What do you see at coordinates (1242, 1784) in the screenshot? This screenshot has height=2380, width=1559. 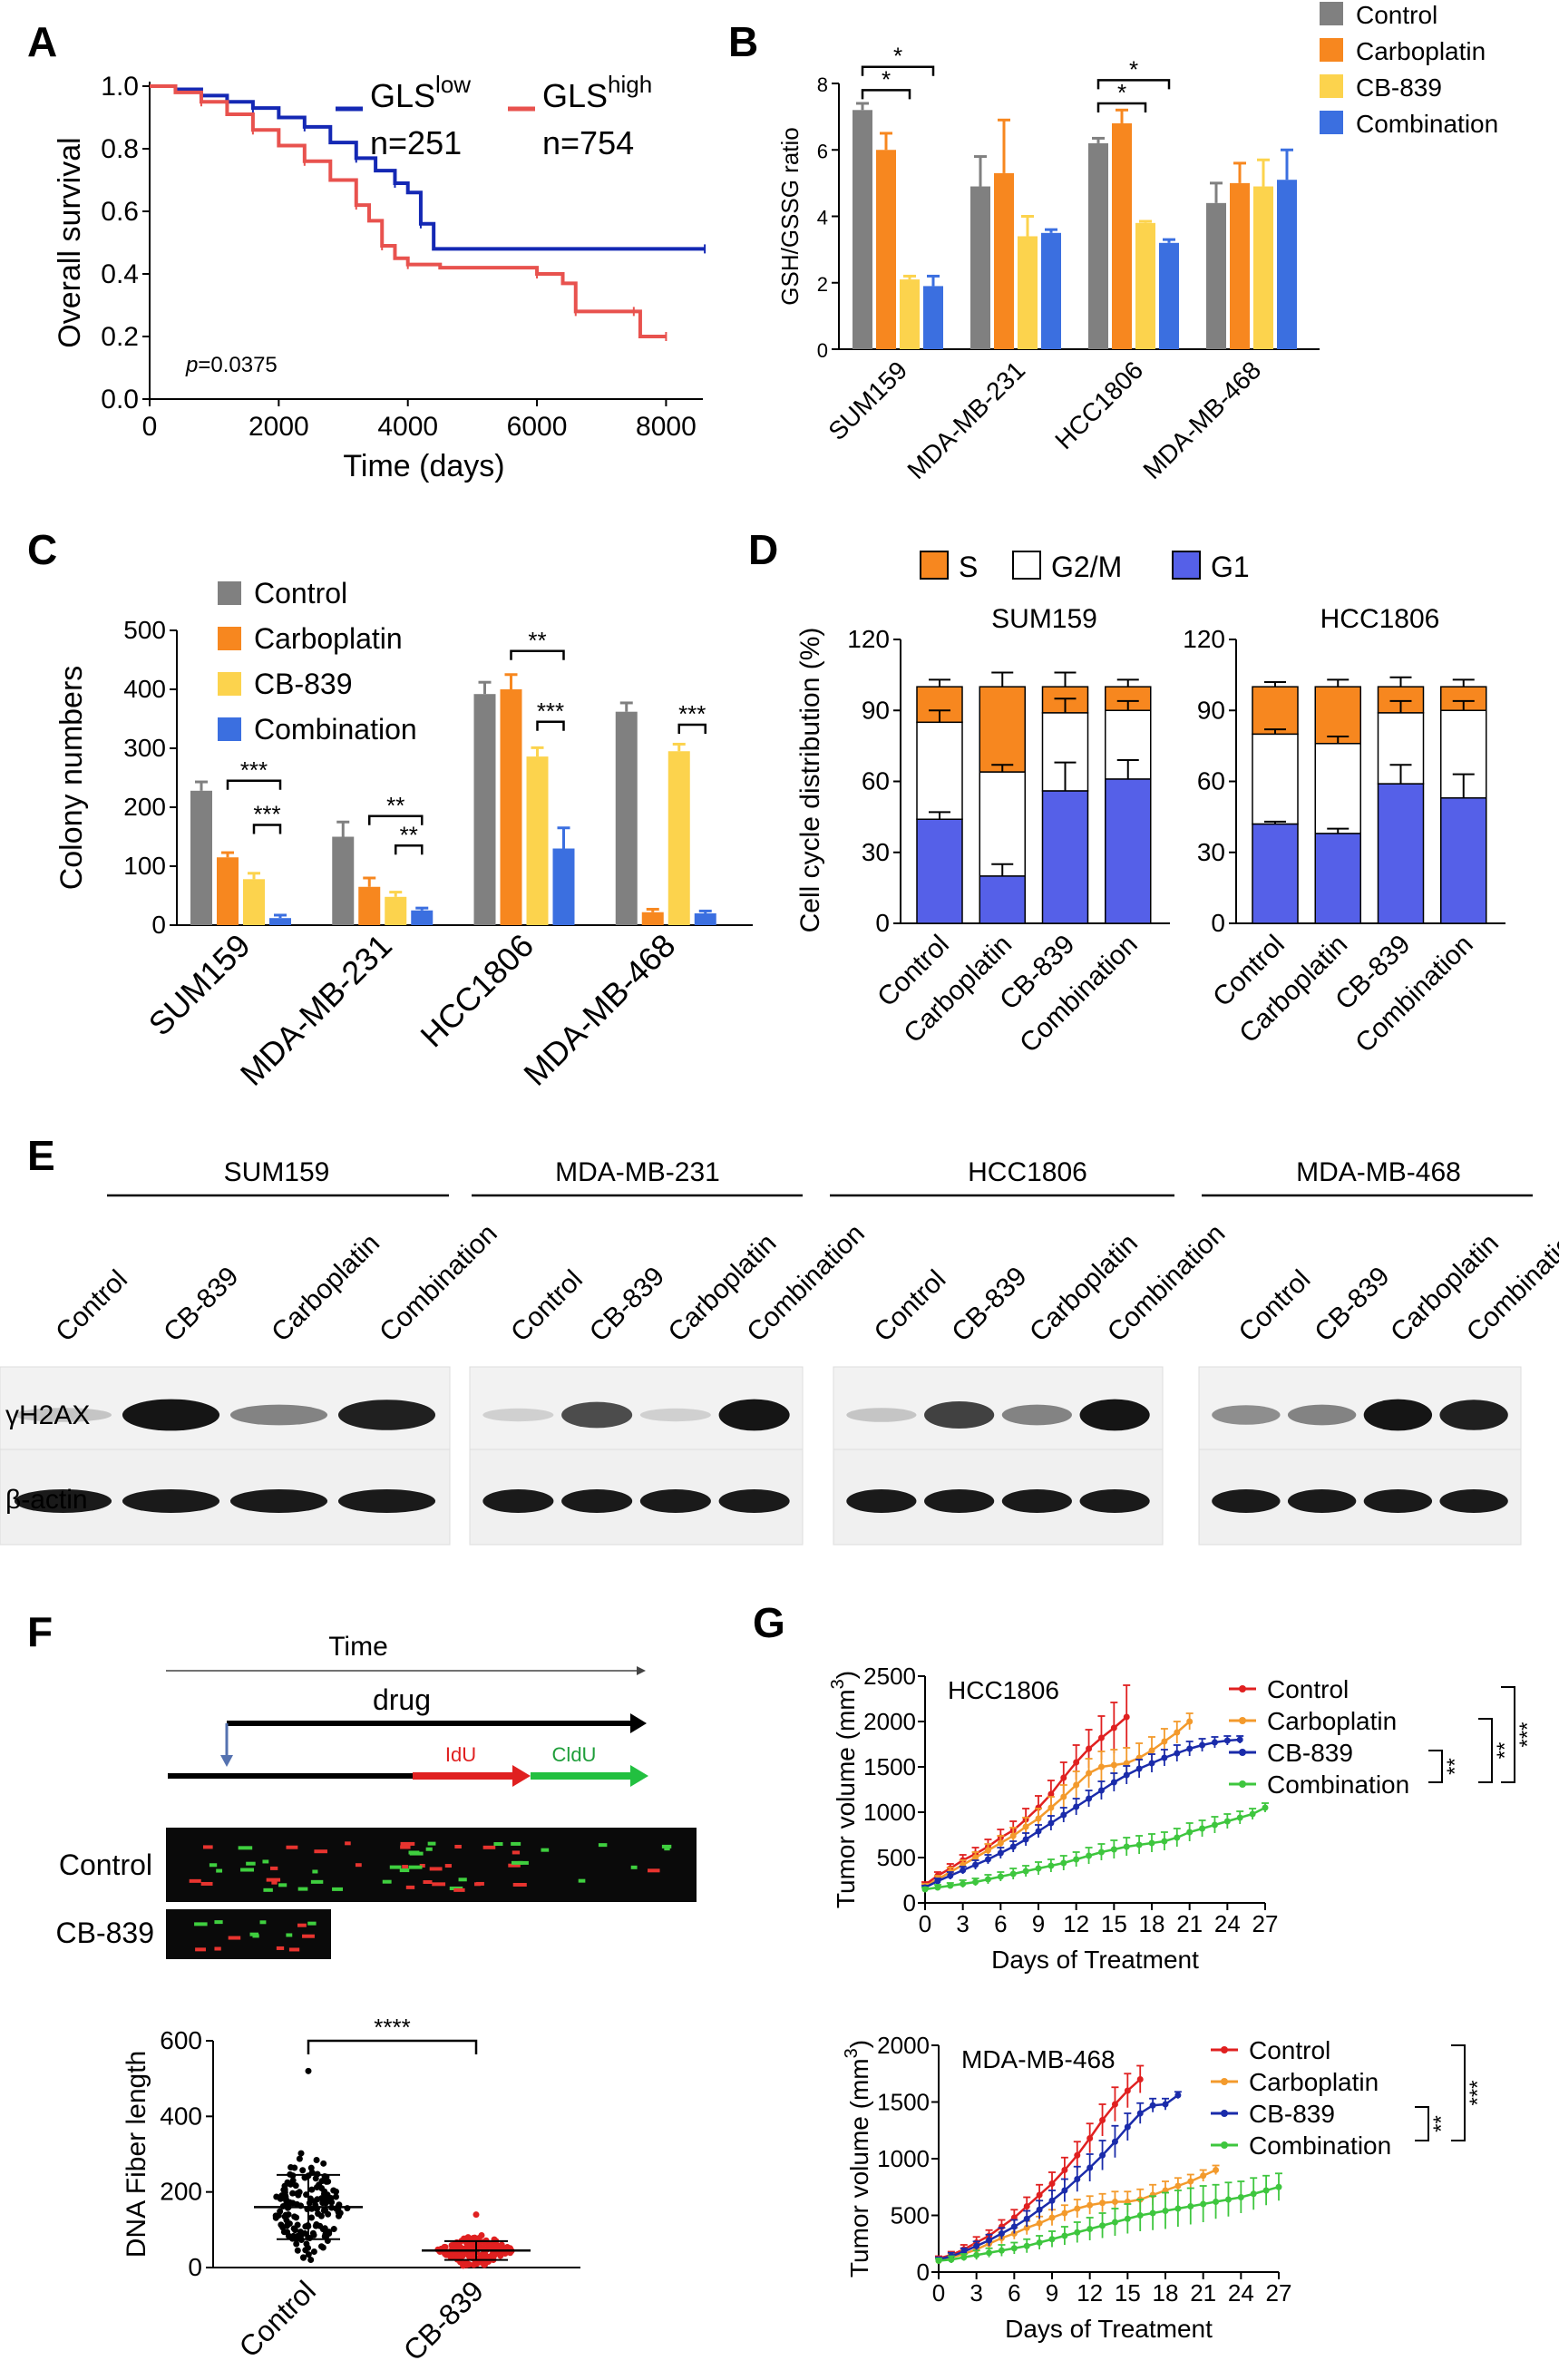 I see `g-legend-marker` at bounding box center [1242, 1784].